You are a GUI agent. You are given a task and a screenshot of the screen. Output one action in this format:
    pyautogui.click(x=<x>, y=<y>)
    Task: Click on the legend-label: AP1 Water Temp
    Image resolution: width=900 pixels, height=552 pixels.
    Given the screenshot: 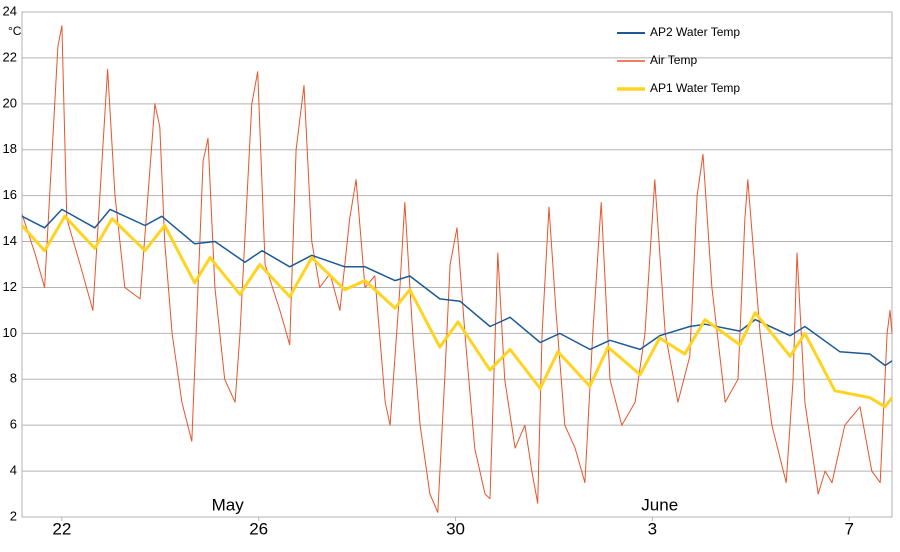 What is the action you would take?
    pyautogui.click(x=695, y=88)
    